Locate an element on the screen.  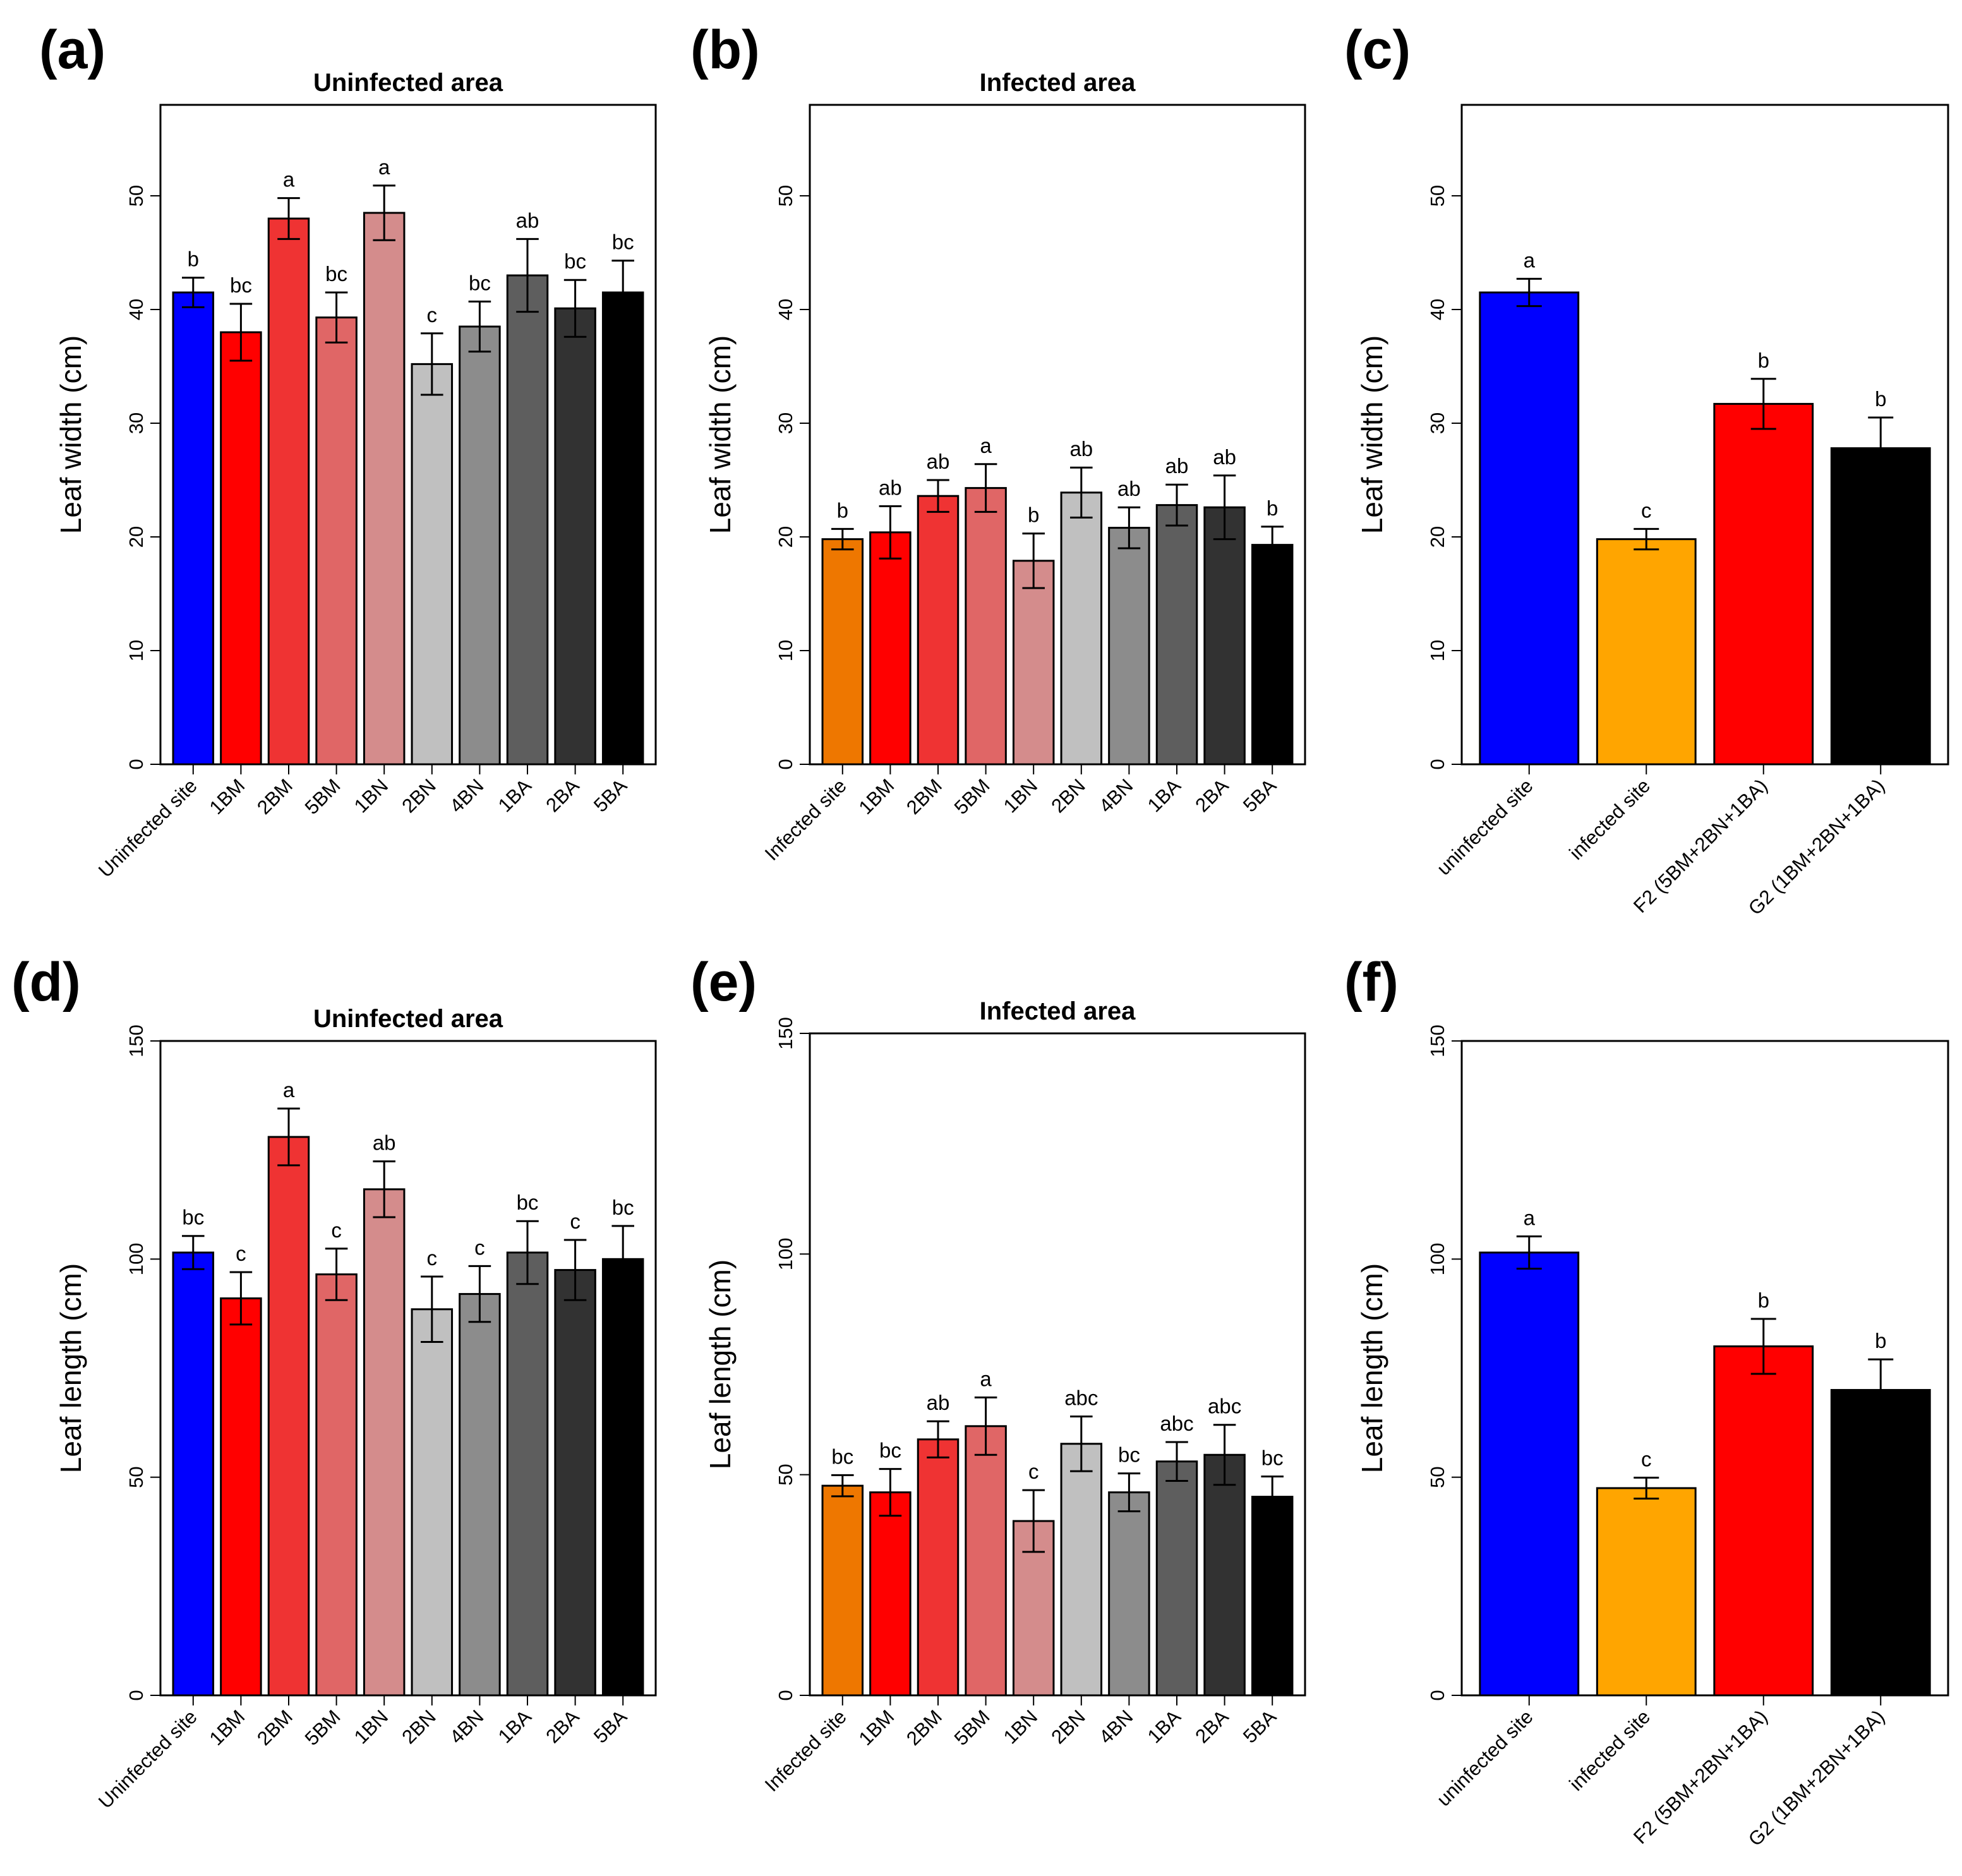
y-tick-label-f-2: 100 is located at coordinates (1437, 1258).